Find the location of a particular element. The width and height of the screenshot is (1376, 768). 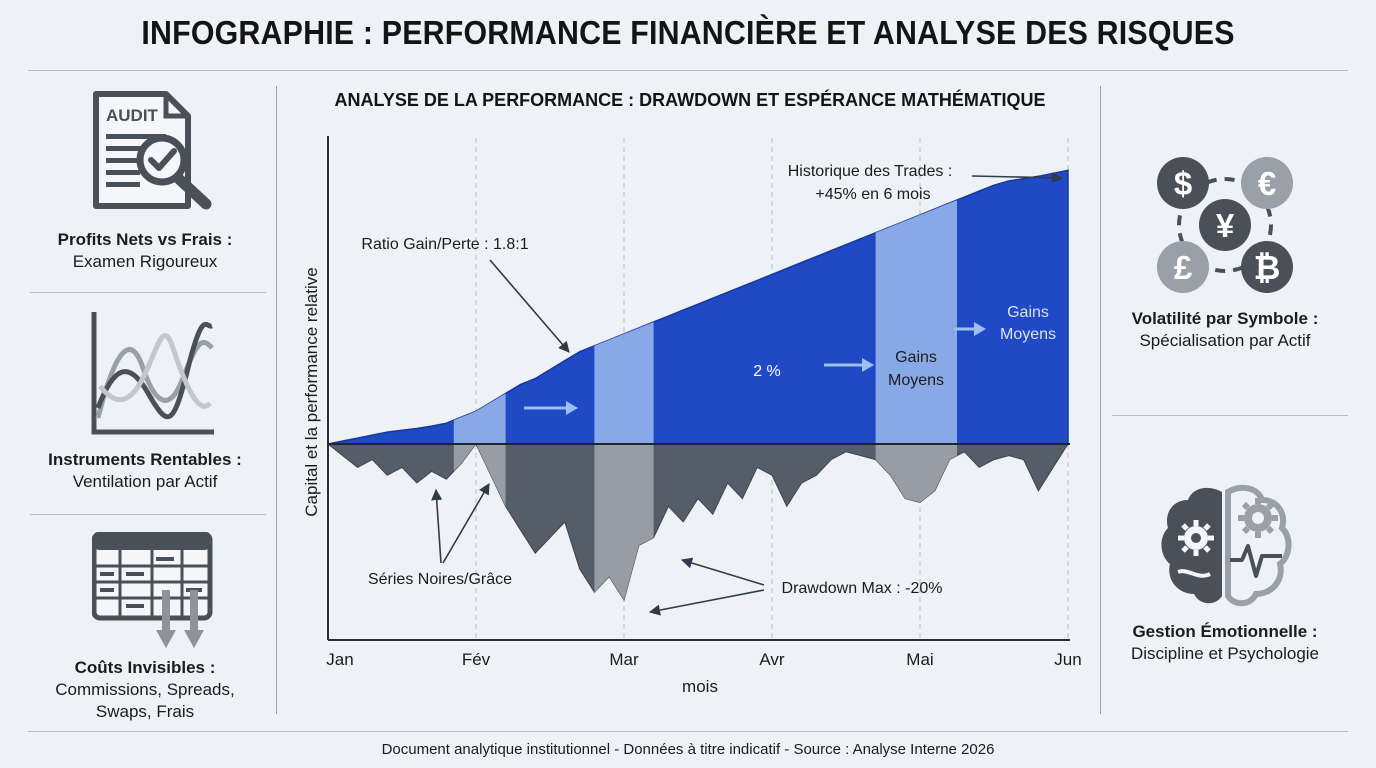

annotation-two-percent: 2 % is located at coordinates (767, 371).